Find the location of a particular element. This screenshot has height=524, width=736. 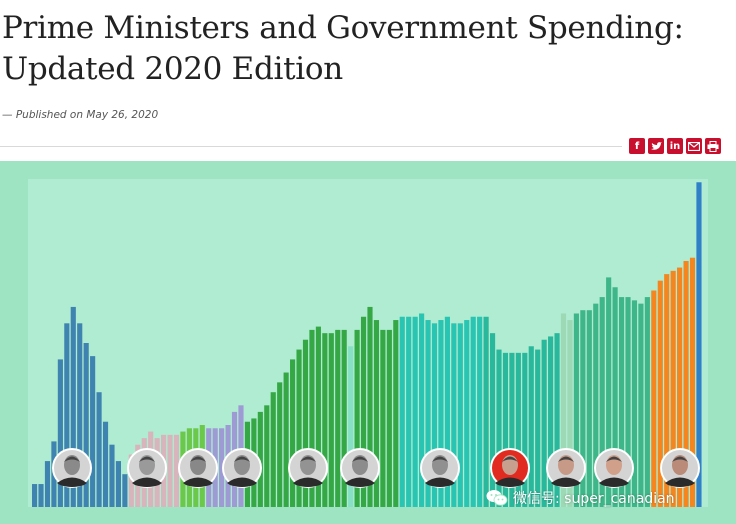

portrait-4-hair is located at coordinates (242, 459).